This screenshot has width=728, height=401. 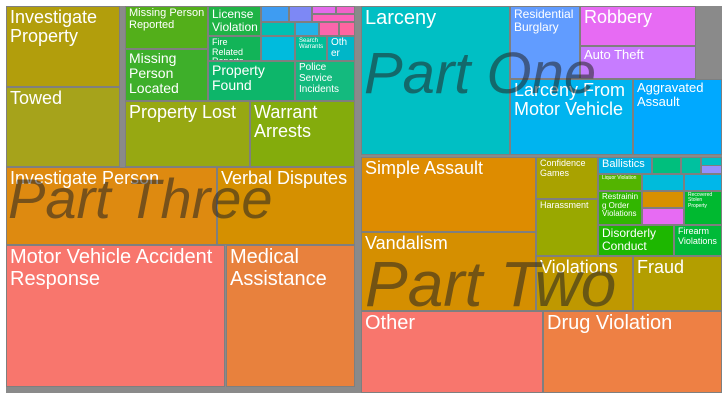 I want to click on tile-part-two-vandalism: Vandalism, so click(x=448, y=271).